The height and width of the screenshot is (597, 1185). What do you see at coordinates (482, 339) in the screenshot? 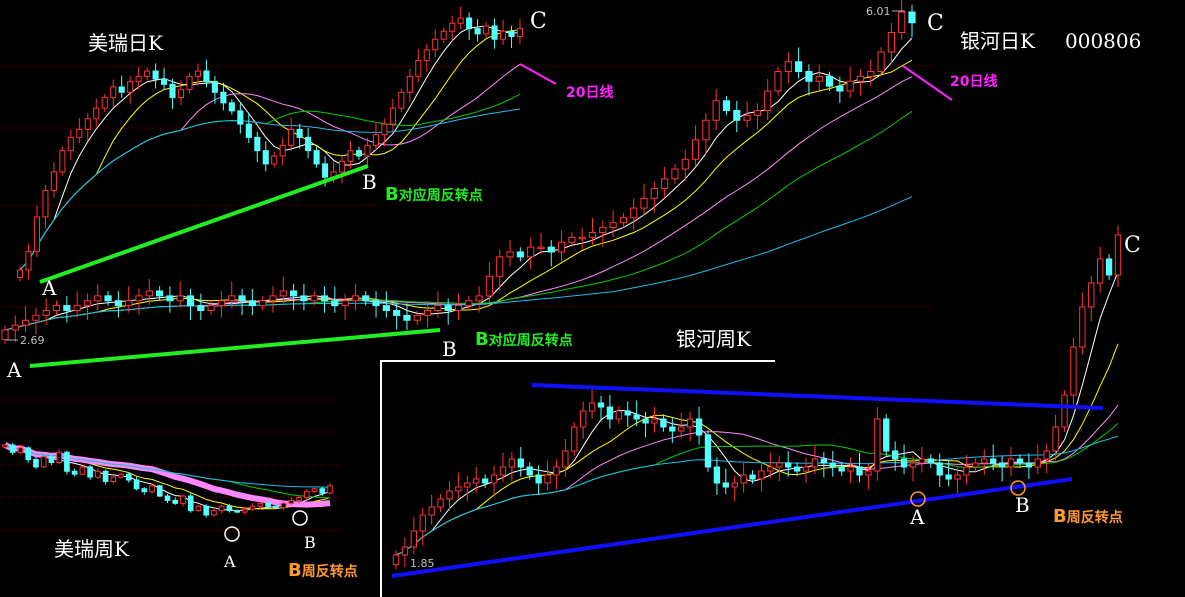
I see `b-note-prefix: B` at bounding box center [482, 339].